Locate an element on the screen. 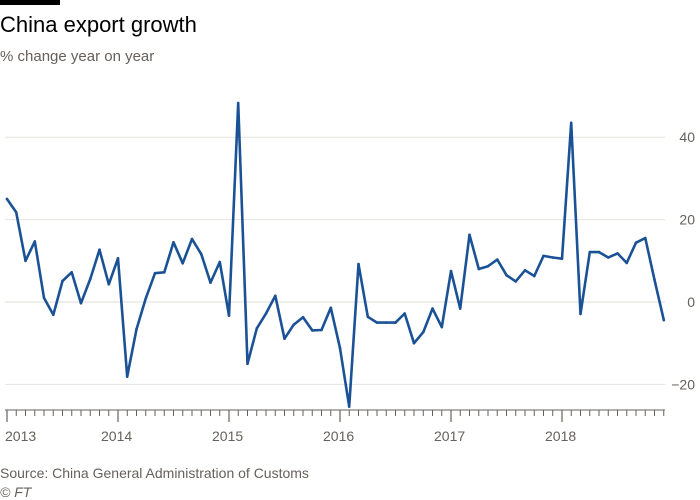 The image size is (700, 500). chart-subtitle: % change year on year is located at coordinates (77, 56).